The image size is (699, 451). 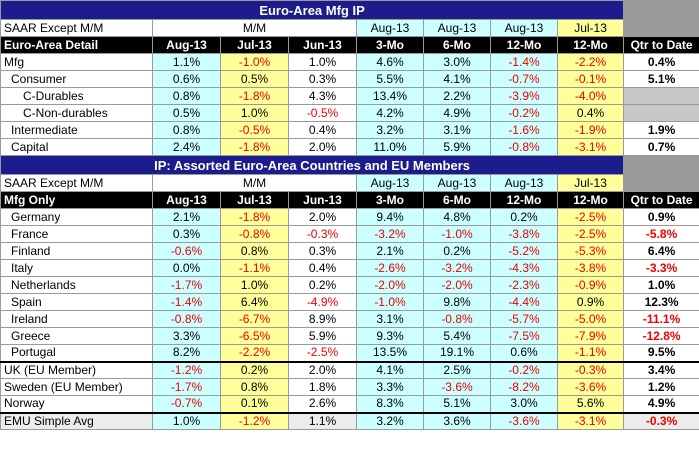 I want to click on section-title-row: Euro-Area Mfg IP, so click(x=349, y=10).